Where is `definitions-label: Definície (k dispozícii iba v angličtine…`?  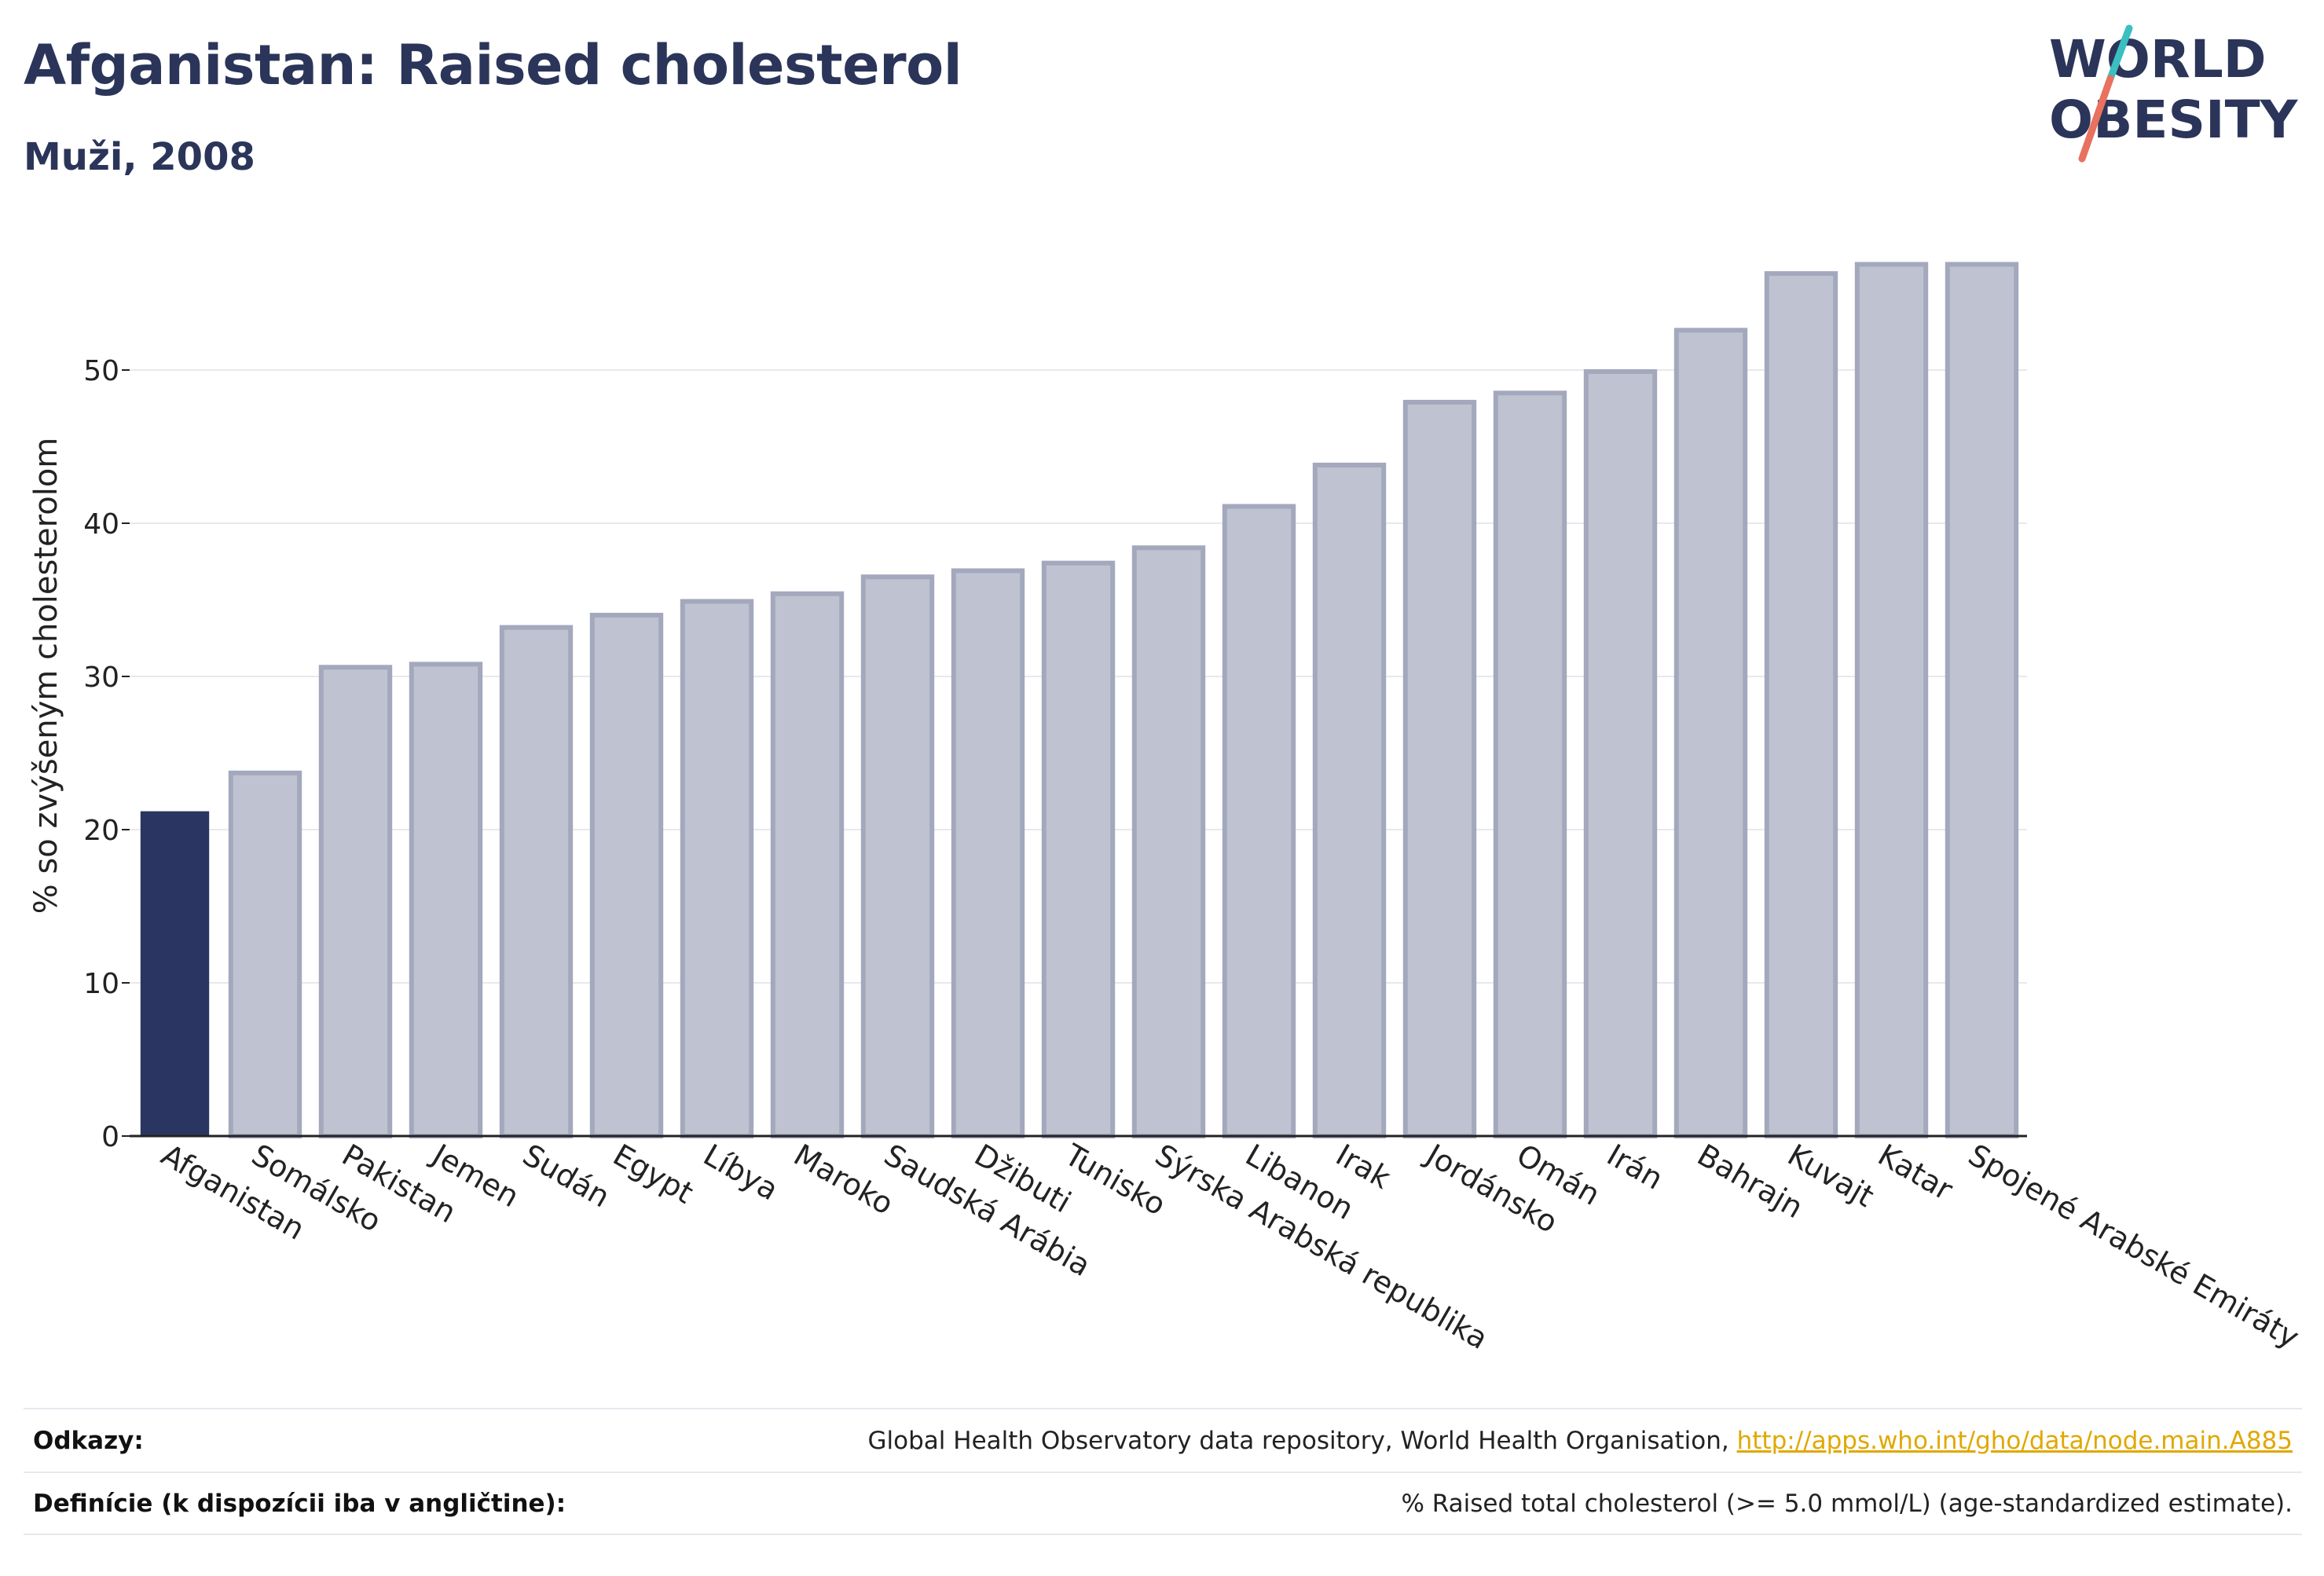
definitions-label: Definície (k dispozícii iba v angličtine… is located at coordinates (299, 1503).